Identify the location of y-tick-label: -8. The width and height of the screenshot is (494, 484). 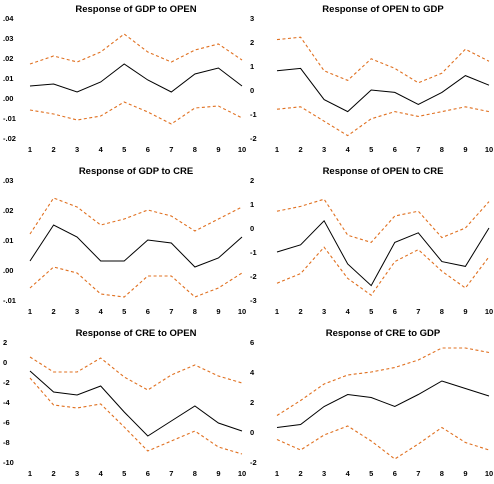
(6, 442).